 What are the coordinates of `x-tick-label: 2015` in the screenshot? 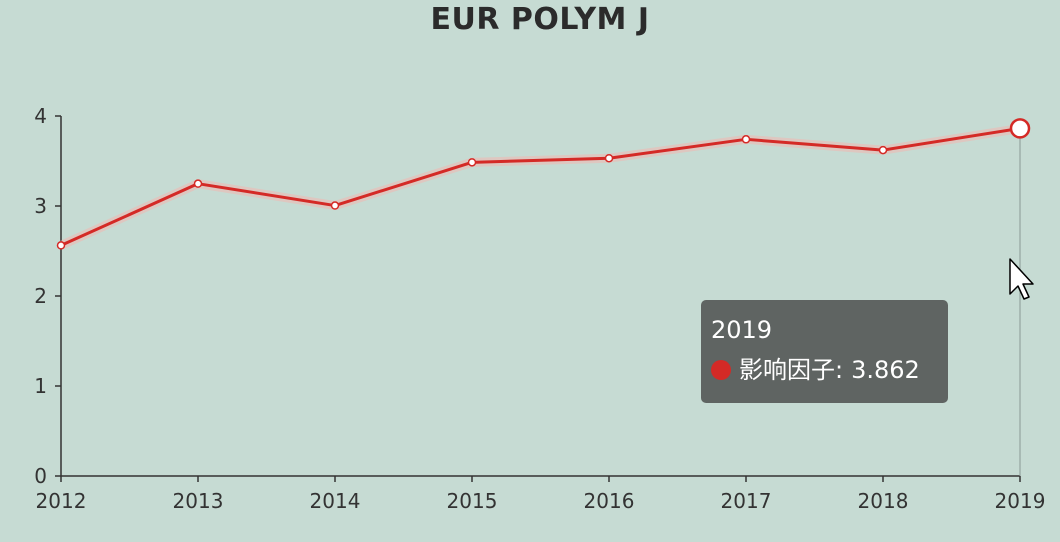 It's located at (472, 501).